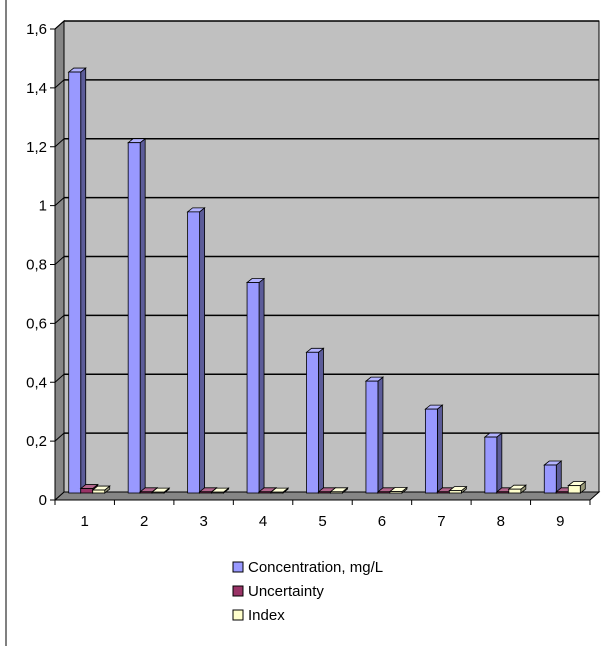  What do you see at coordinates (36, 441) in the screenshot?
I see `y-tick-label: 0,2` at bounding box center [36, 441].